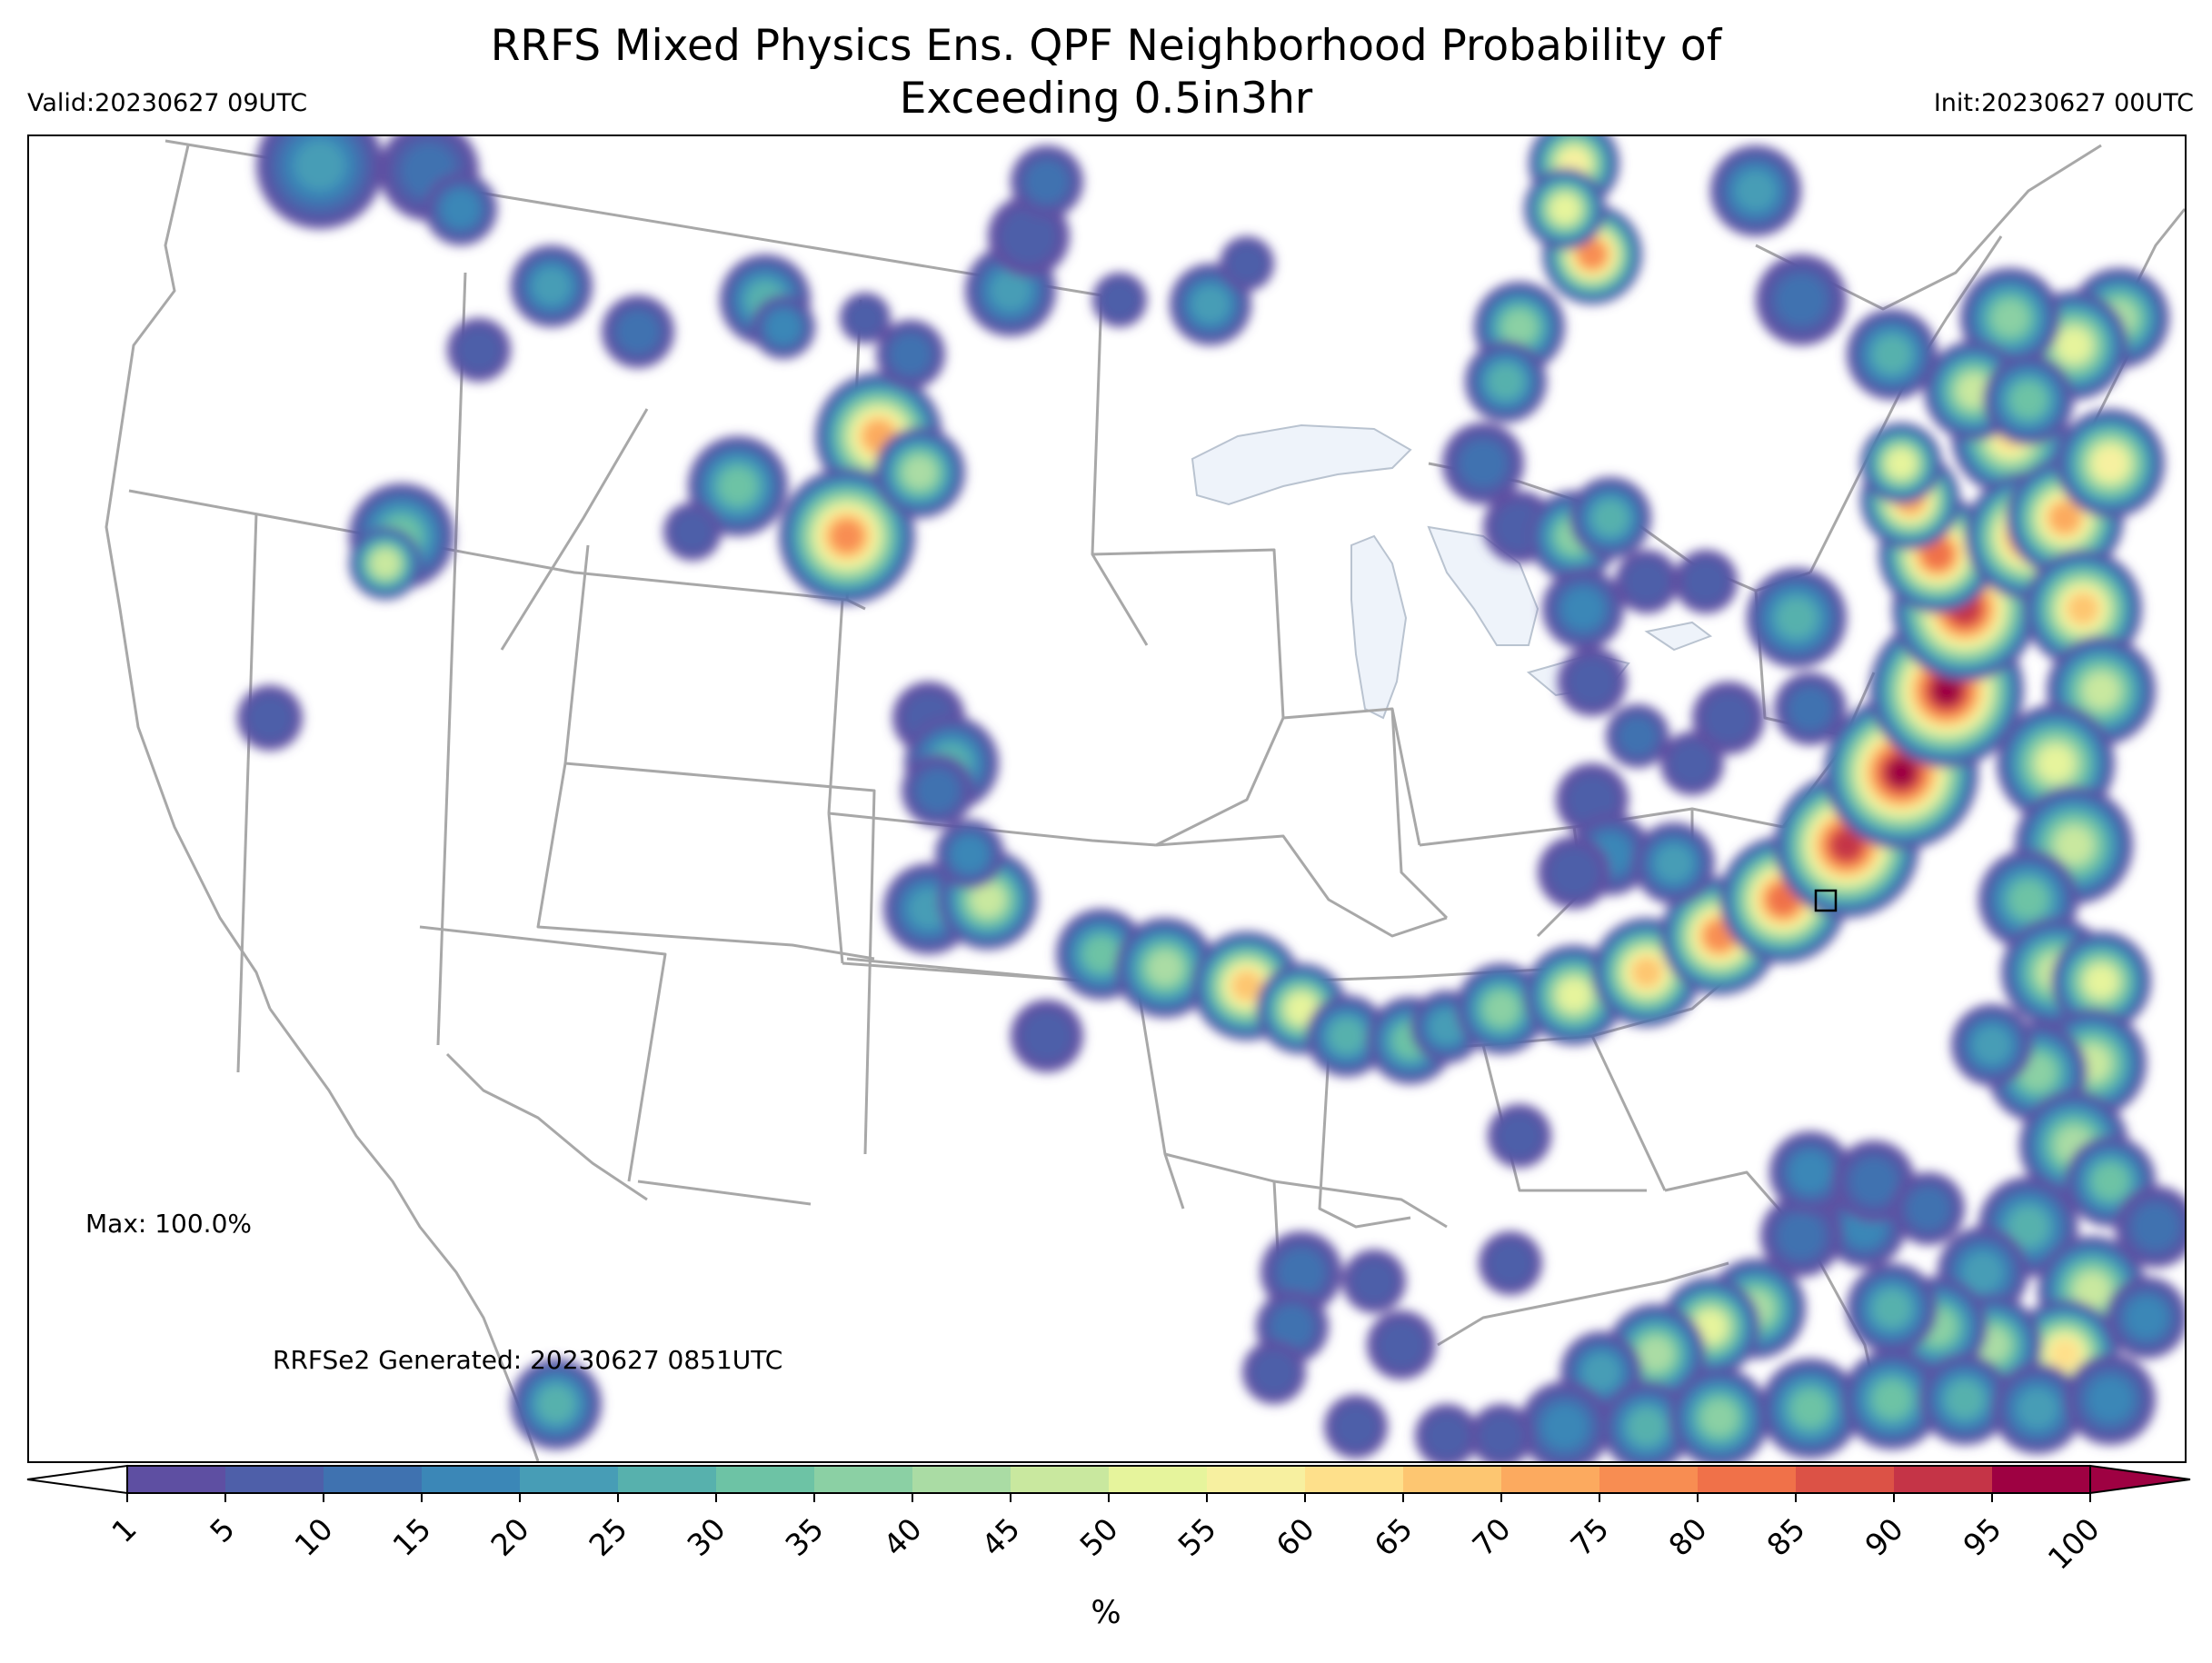 The width and height of the screenshot is (2212, 1663). What do you see at coordinates (528, 1360) in the screenshot?
I see `generated-time-label: RRFSe2 Generated: 20230627 0851UTC` at bounding box center [528, 1360].